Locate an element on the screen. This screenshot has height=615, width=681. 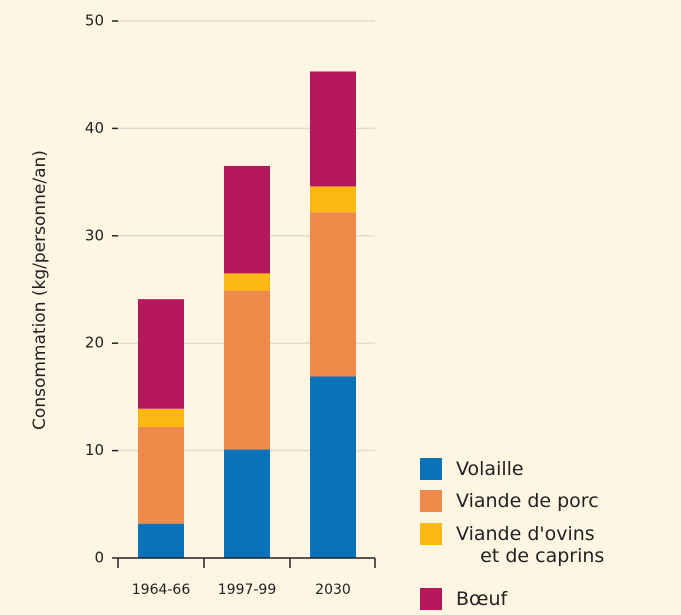
legend-item: Viande d'ovins et de caprins is located at coordinates (512, 545).